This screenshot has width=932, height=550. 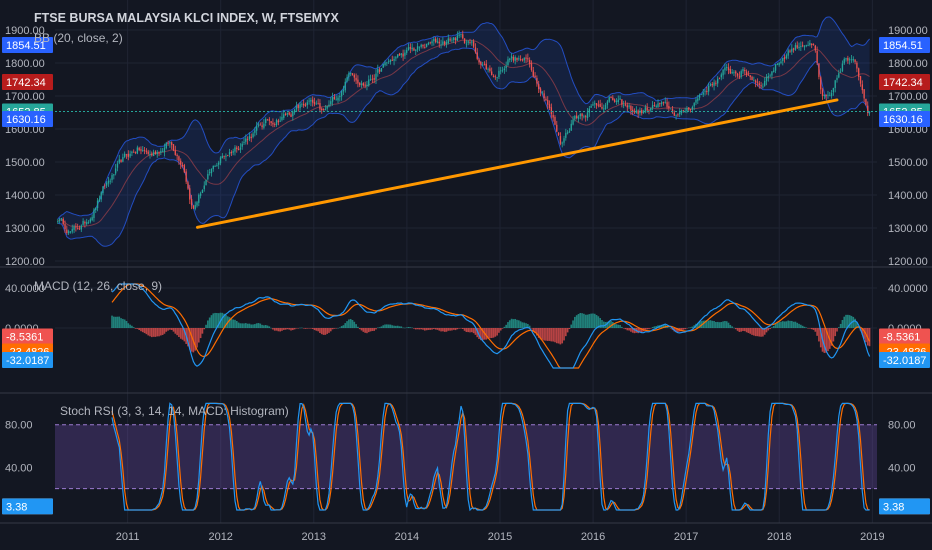 What do you see at coordinates (908, 163) in the screenshot?
I see `price-right-tick: 1500.00` at bounding box center [908, 163].